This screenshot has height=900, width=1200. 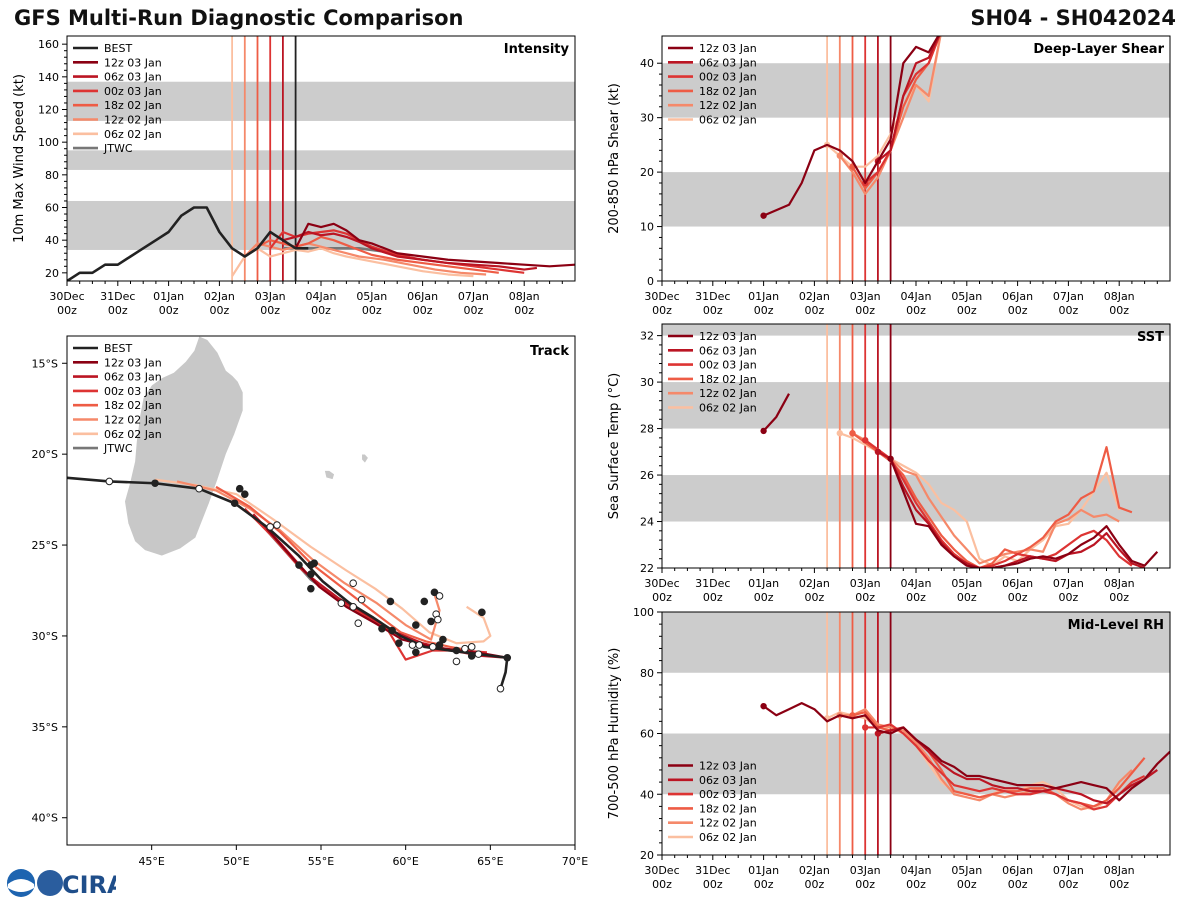 I want to click on intensity-legend-label: BEST, so click(x=118, y=48).